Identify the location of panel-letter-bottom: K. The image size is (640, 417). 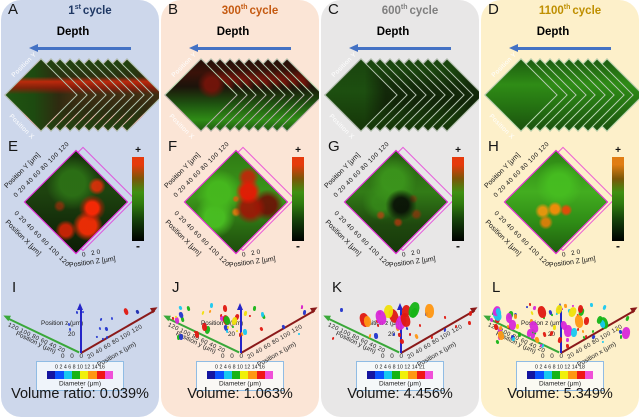
(337, 287).